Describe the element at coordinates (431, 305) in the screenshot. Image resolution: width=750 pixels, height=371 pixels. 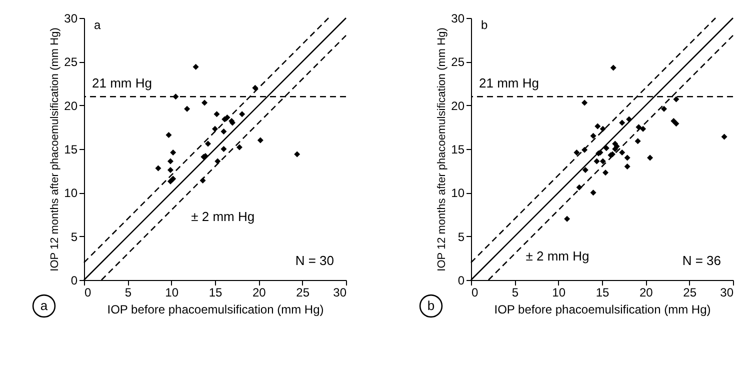
I see `text: b` at that location.